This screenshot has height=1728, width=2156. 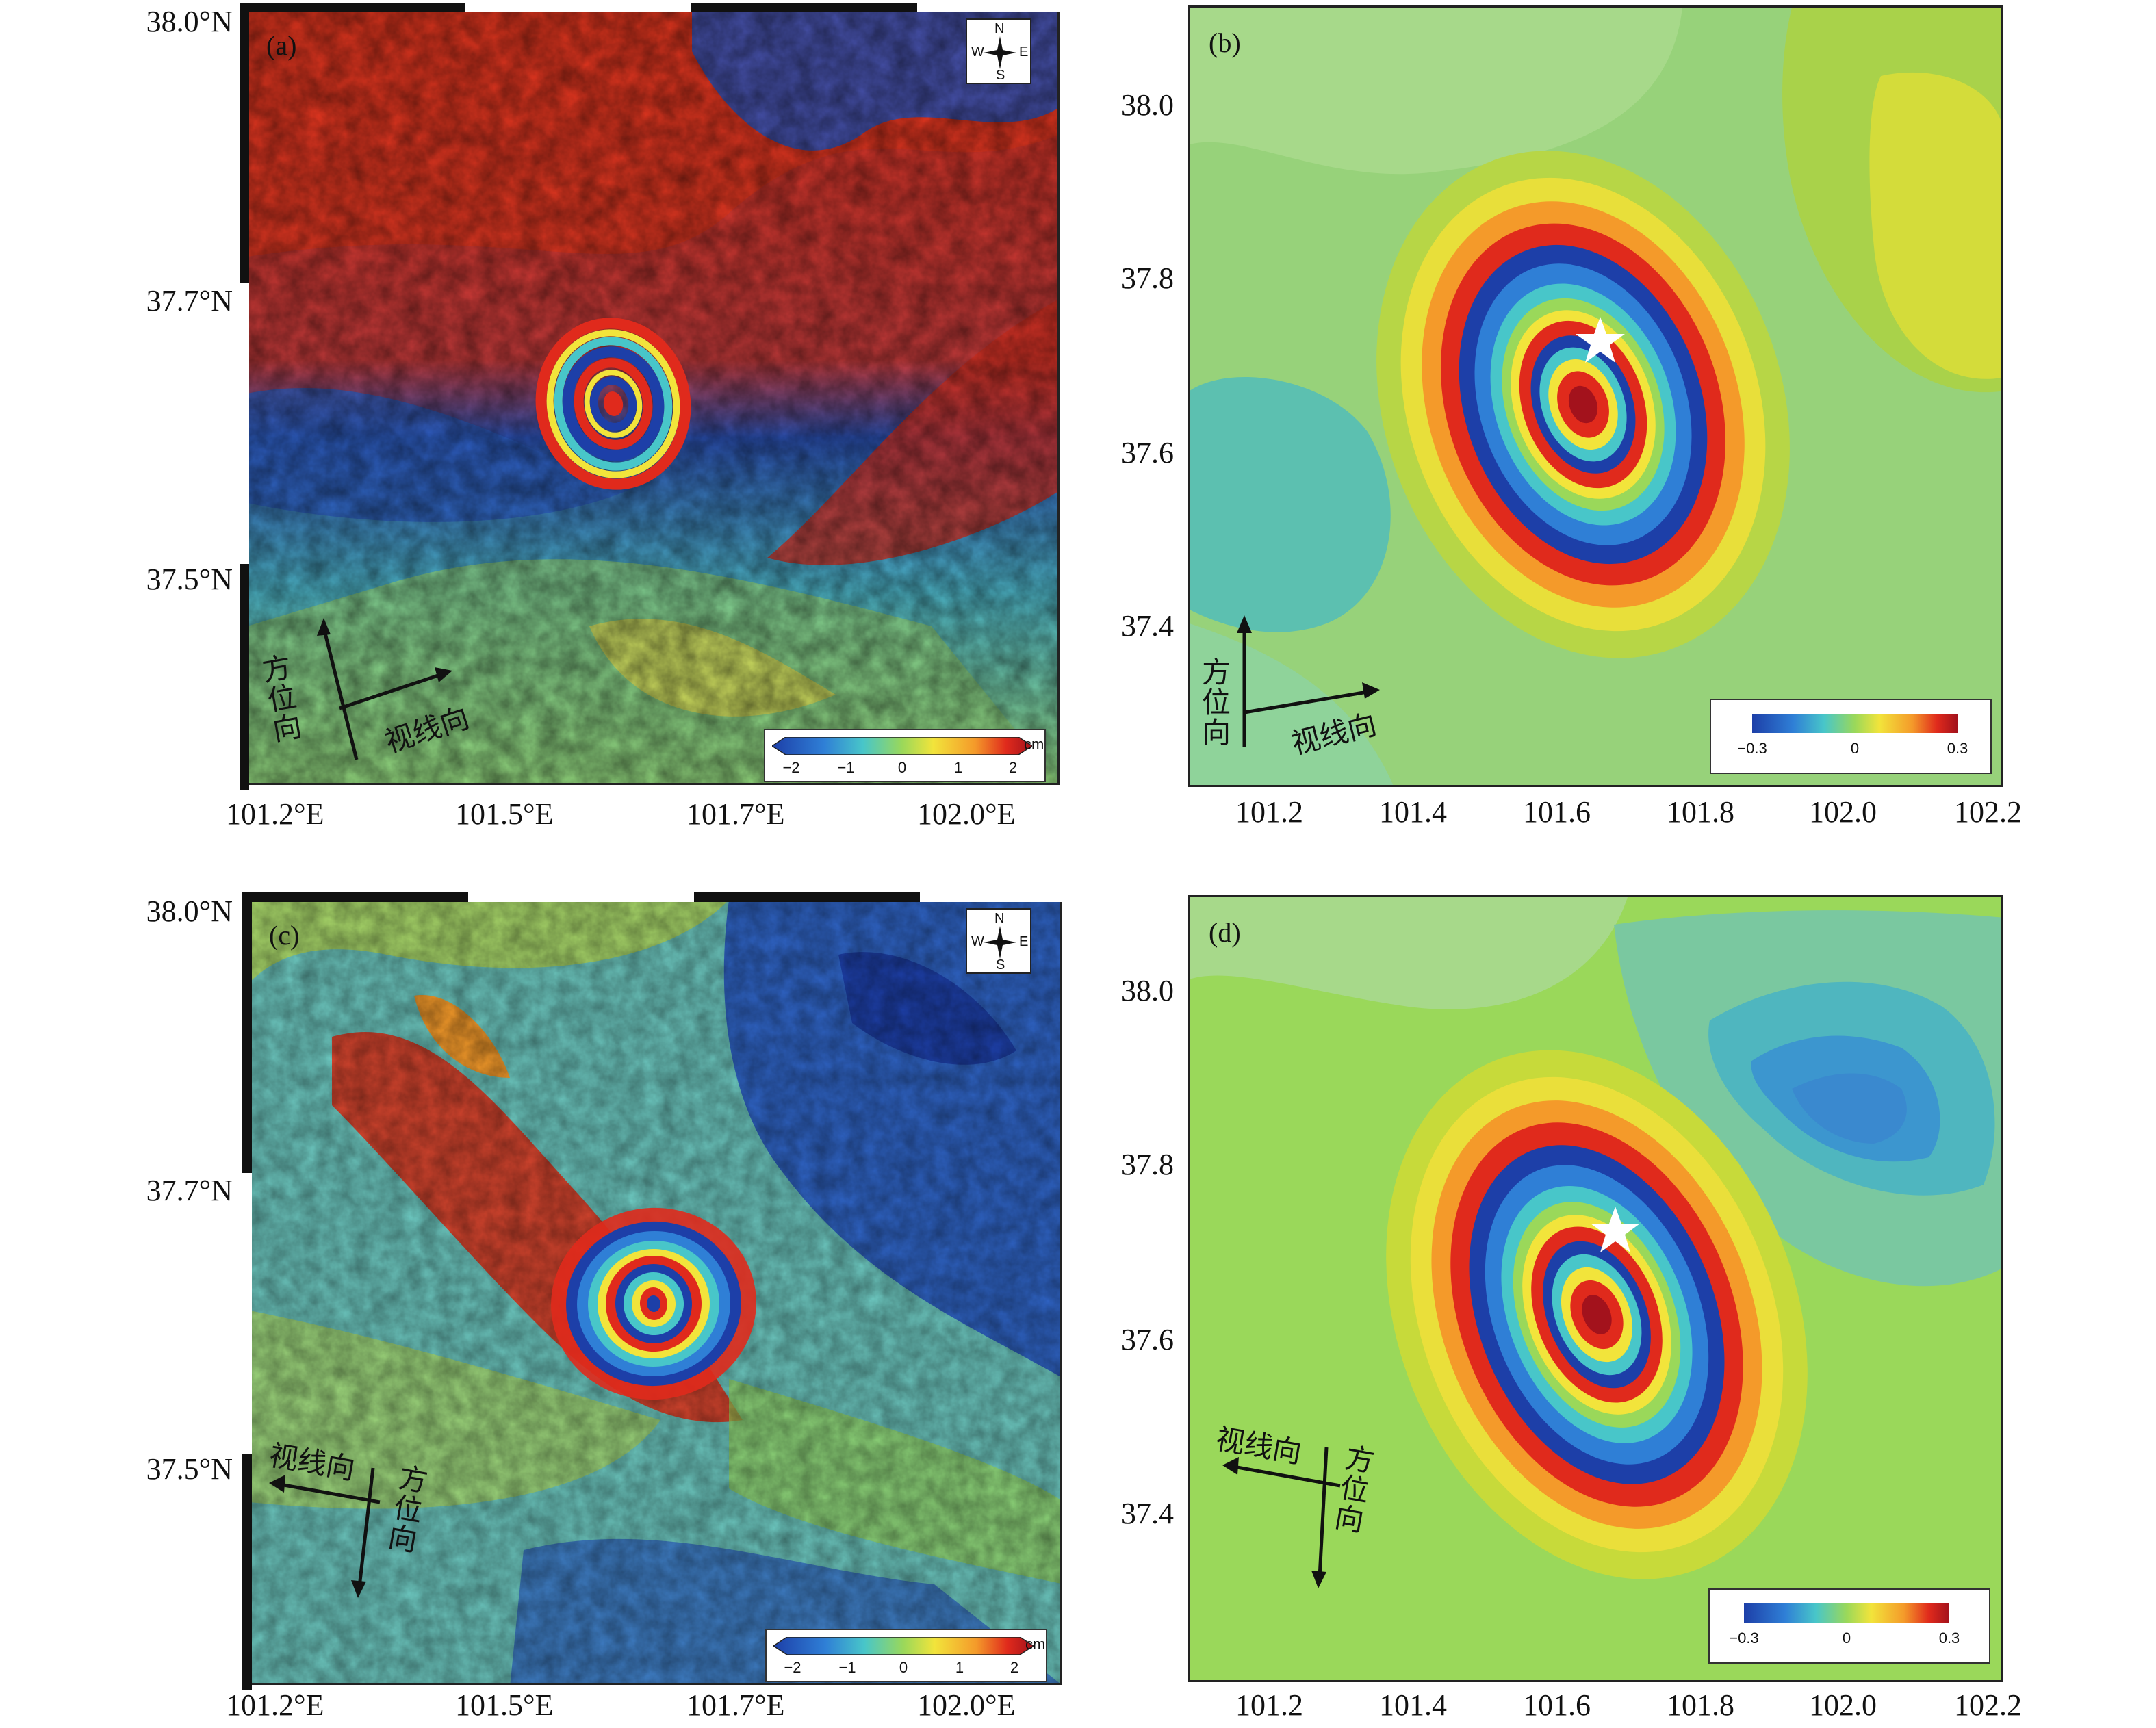 What do you see at coordinates (1744, 1638) in the screenshot?
I see `colorbar-tick: −0.3` at bounding box center [1744, 1638].